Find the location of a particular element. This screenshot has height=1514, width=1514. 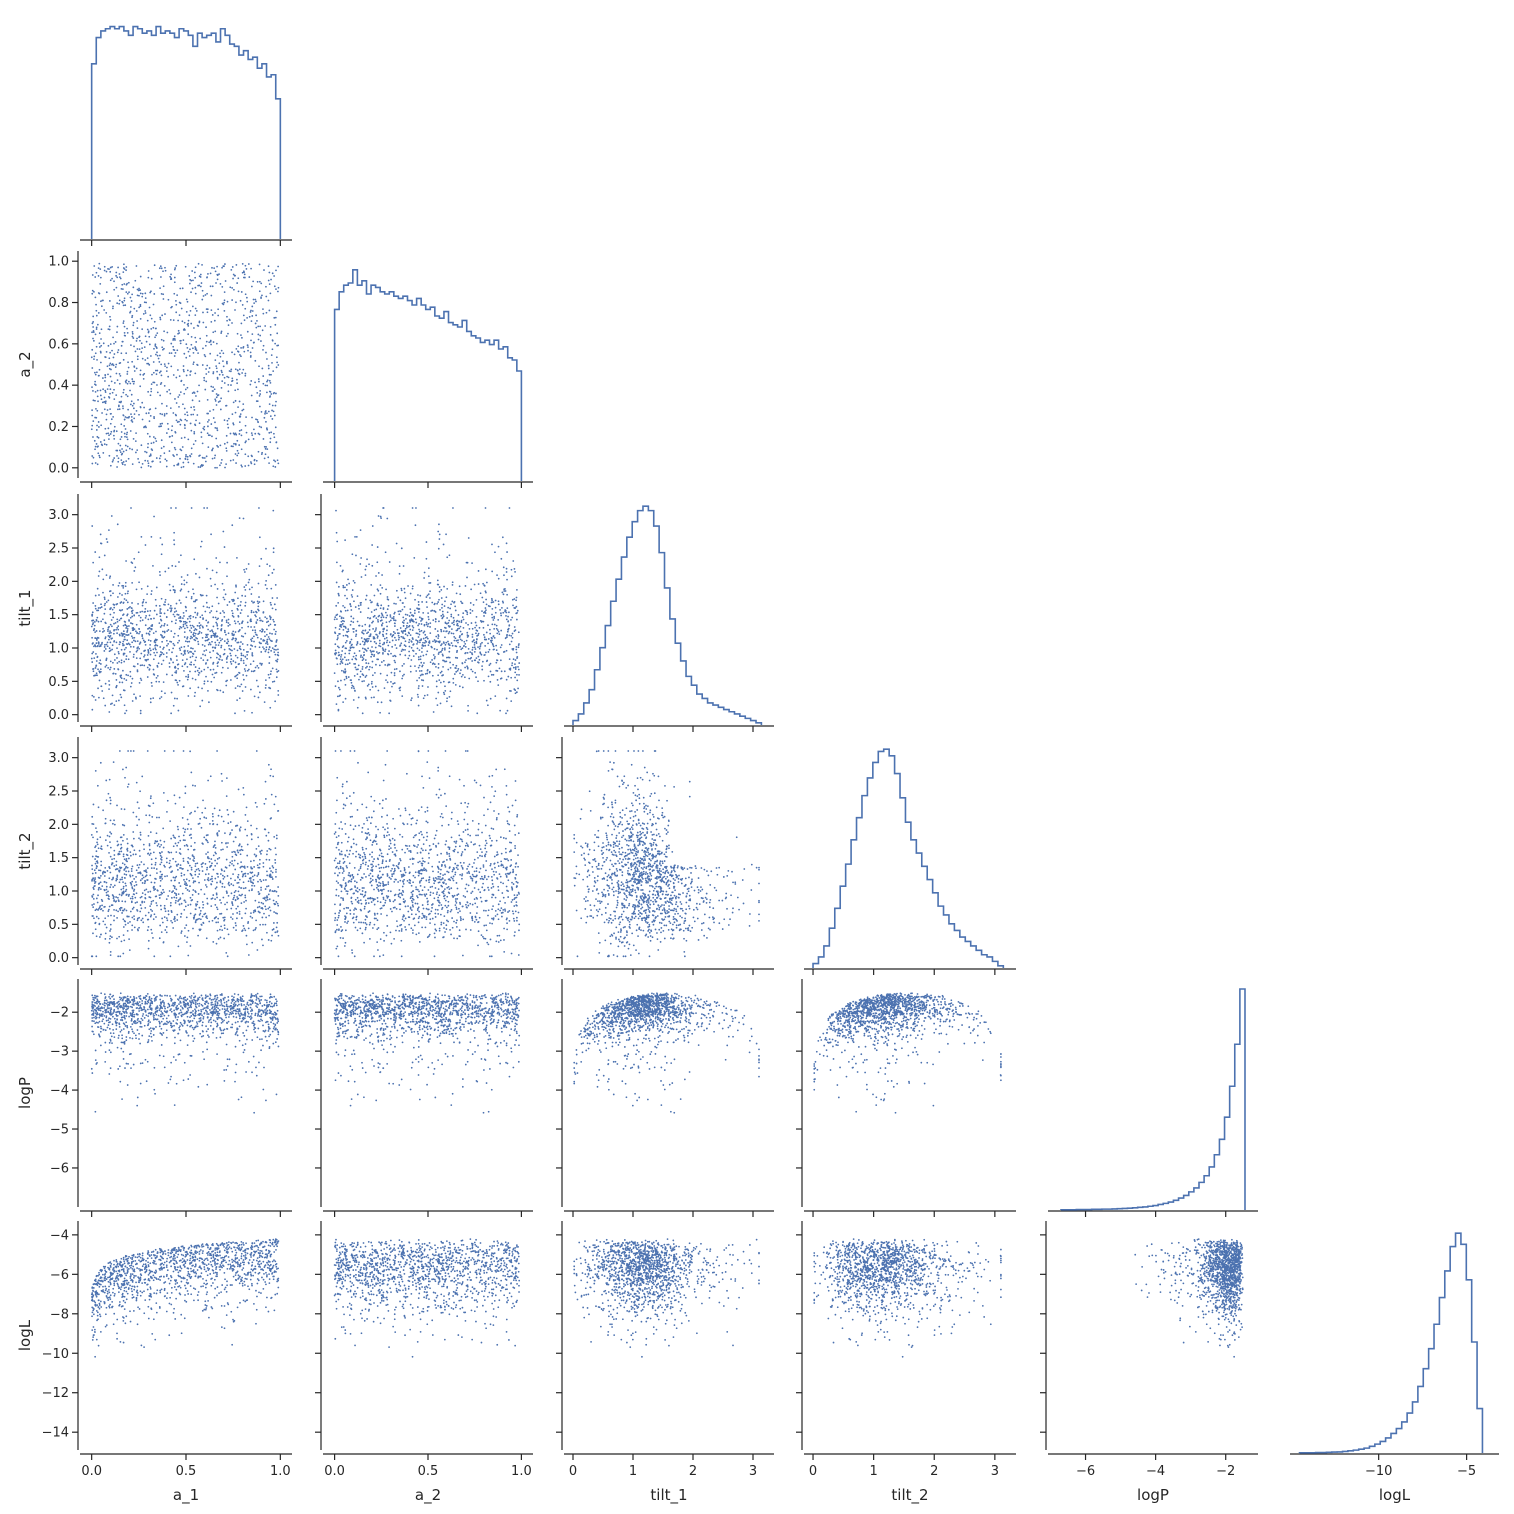

y-tick-label: 0.6 is located at coordinates (58, 344).